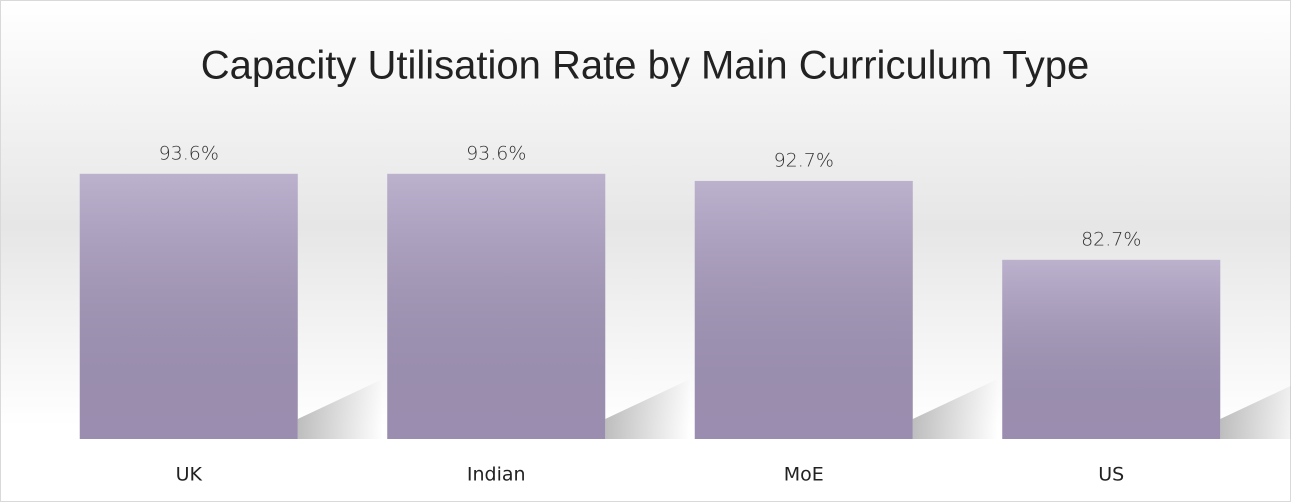  Describe the element at coordinates (496, 475) in the screenshot. I see `x-tick-label: Indian` at that location.